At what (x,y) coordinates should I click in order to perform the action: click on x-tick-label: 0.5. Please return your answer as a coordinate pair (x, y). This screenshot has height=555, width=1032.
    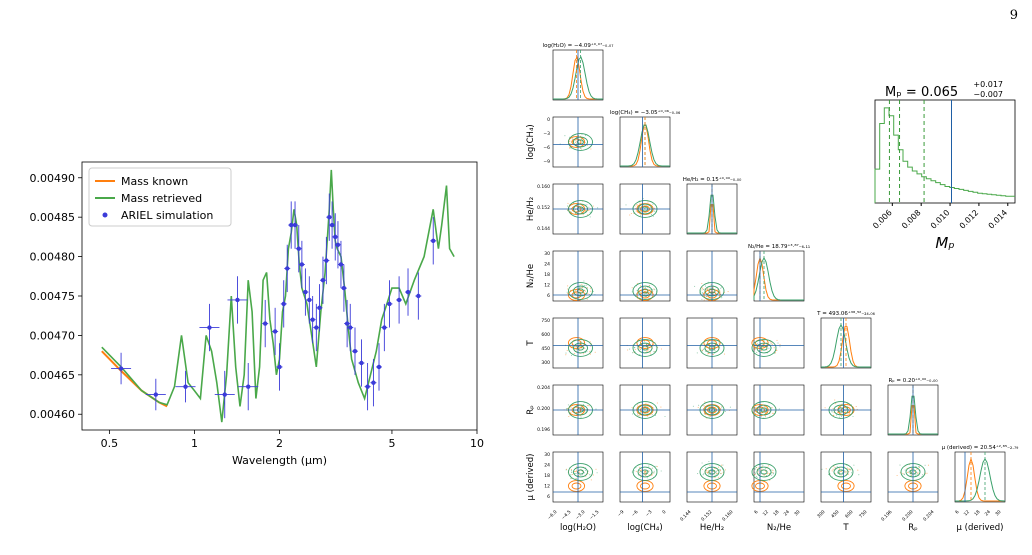
    Looking at the image, I should click on (110, 443).